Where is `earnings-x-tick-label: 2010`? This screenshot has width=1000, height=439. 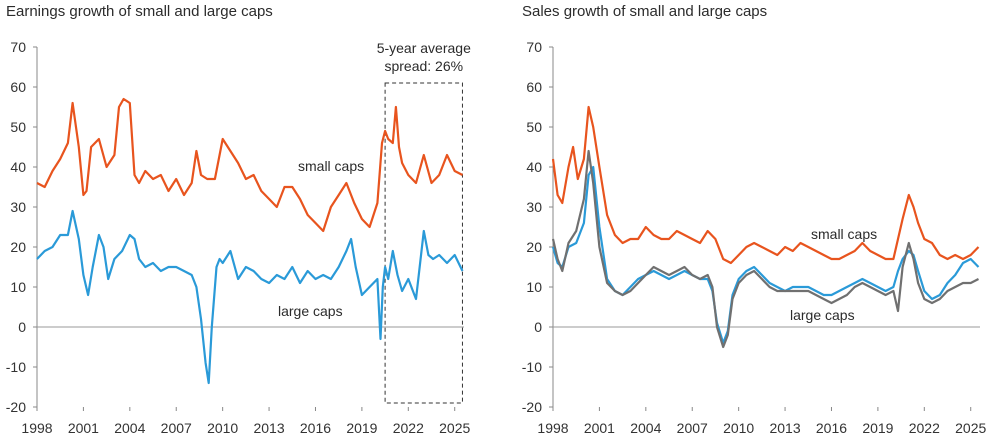 earnings-x-tick-label: 2010 is located at coordinates (222, 428).